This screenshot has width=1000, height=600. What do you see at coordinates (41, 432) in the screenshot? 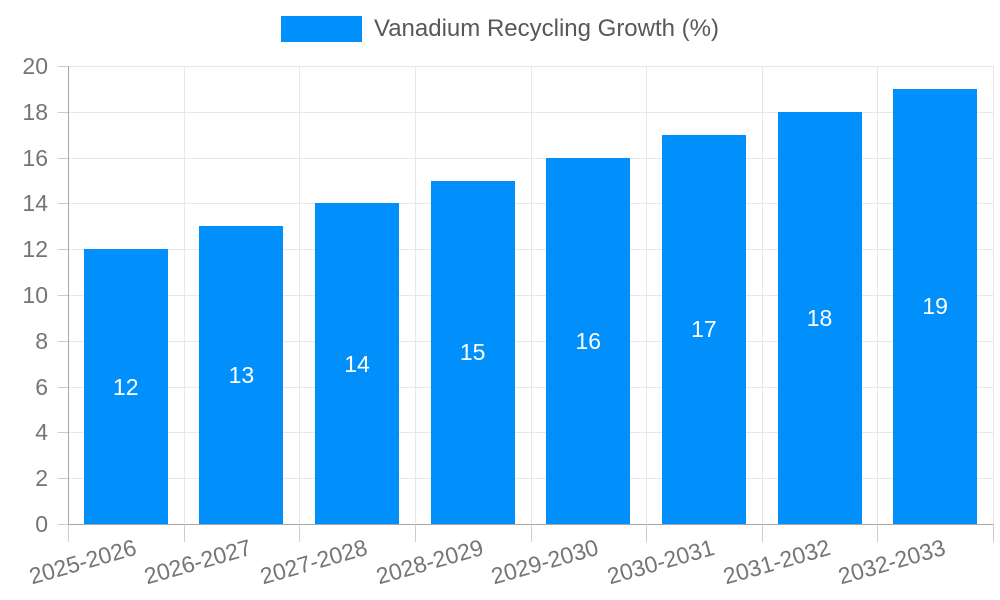
I see `y-axis-tick-label: 4` at bounding box center [41, 432].